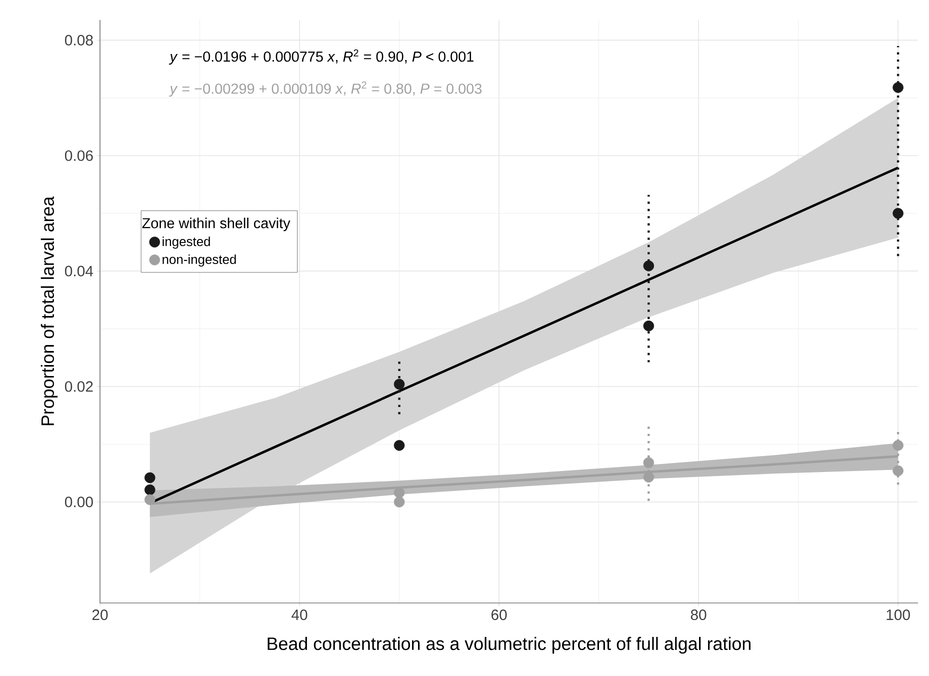 The height and width of the screenshot is (676, 929). What do you see at coordinates (509, 645) in the screenshot?
I see `x-axis-title: Bead concentration as a volumetric percent of full algal ration` at bounding box center [509, 645].